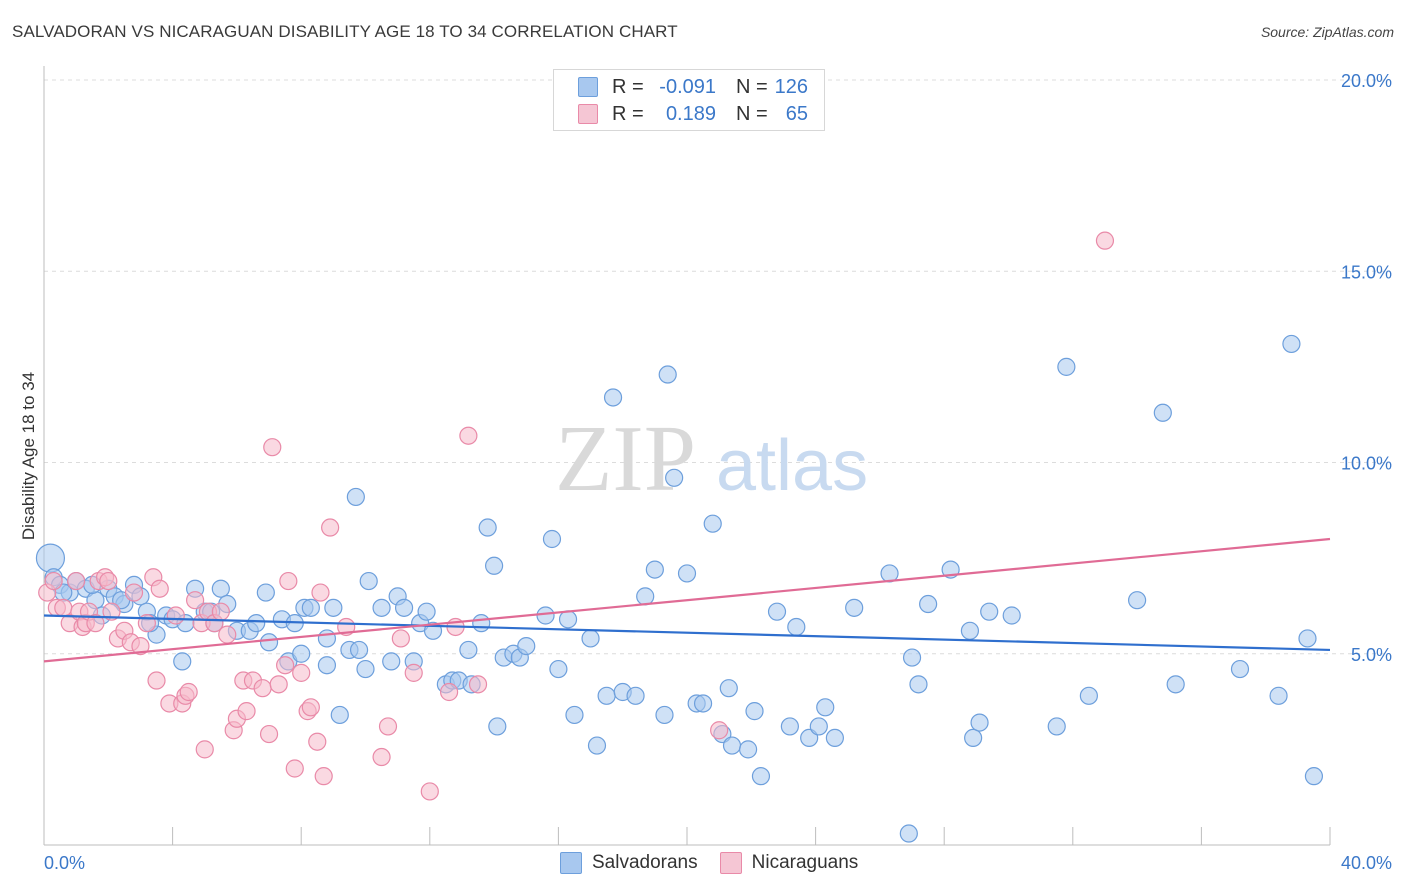 The height and width of the screenshot is (892, 1406). Describe the element at coordinates (588, 87) in the screenshot. I see `legend-swatch-blue` at that location.